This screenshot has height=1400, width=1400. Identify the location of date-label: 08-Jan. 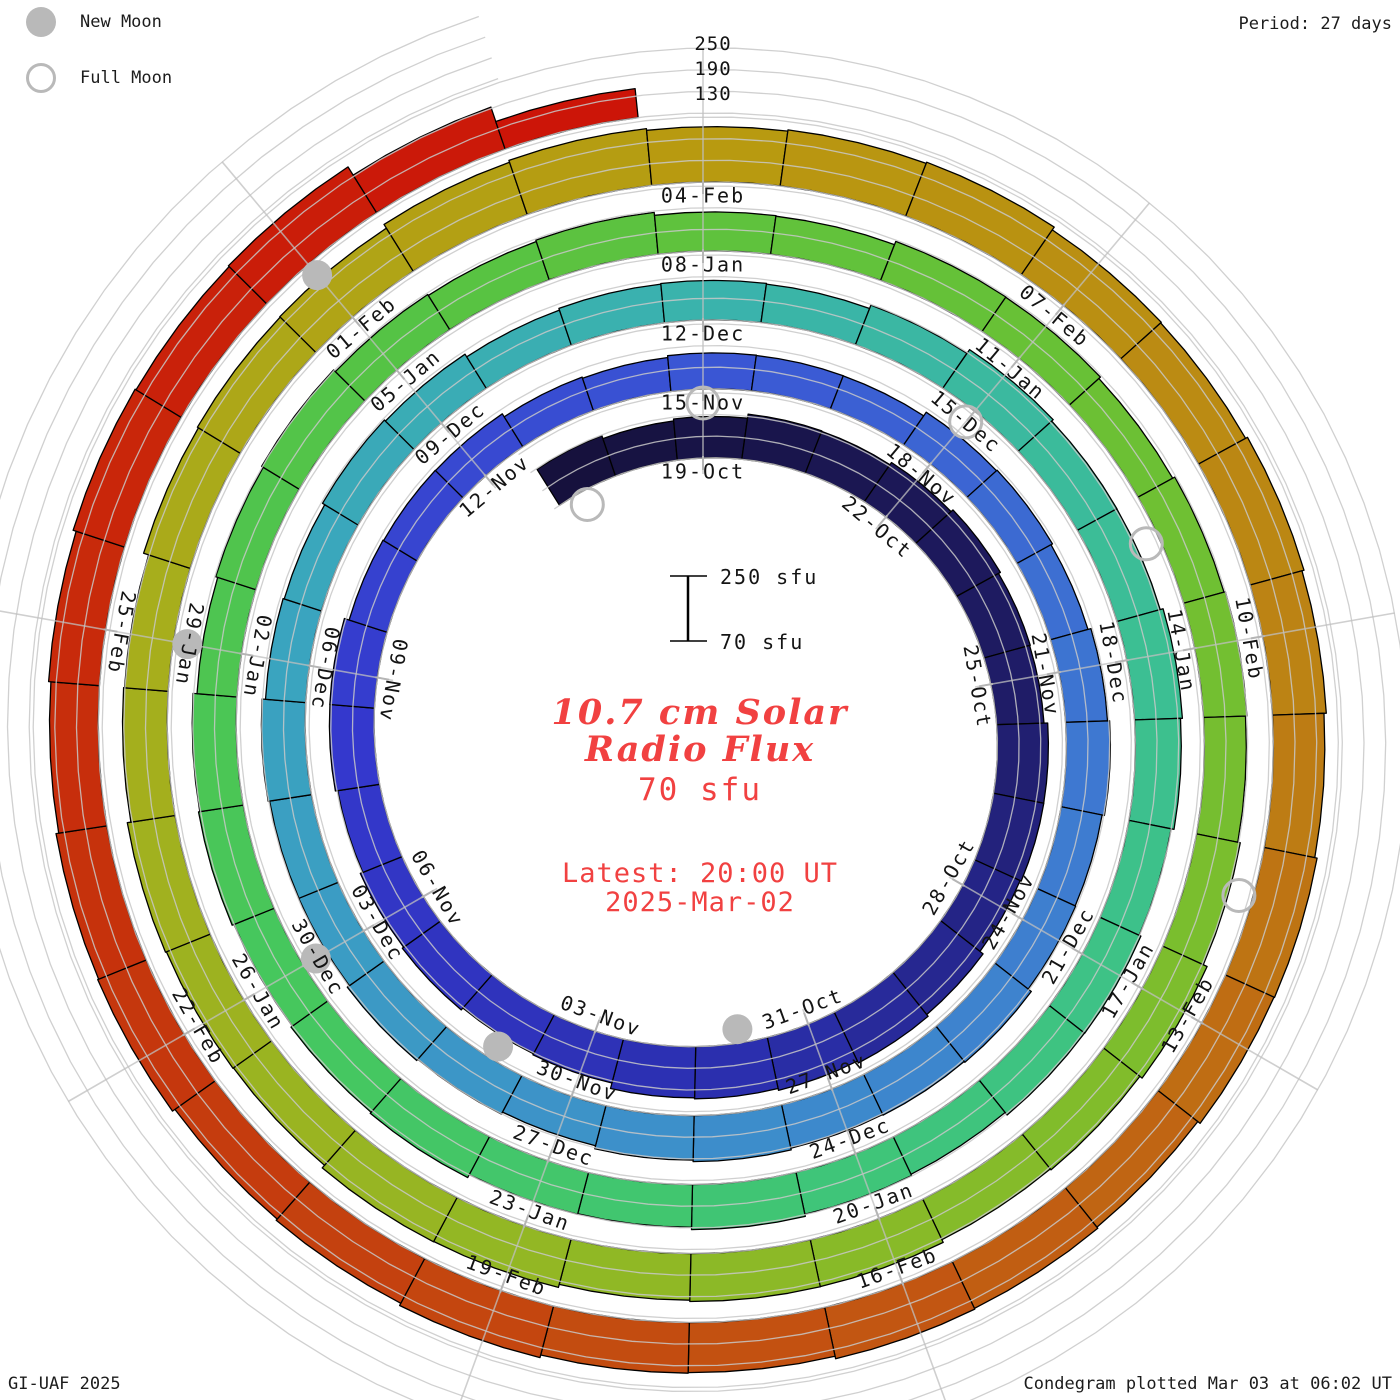
(703, 265).